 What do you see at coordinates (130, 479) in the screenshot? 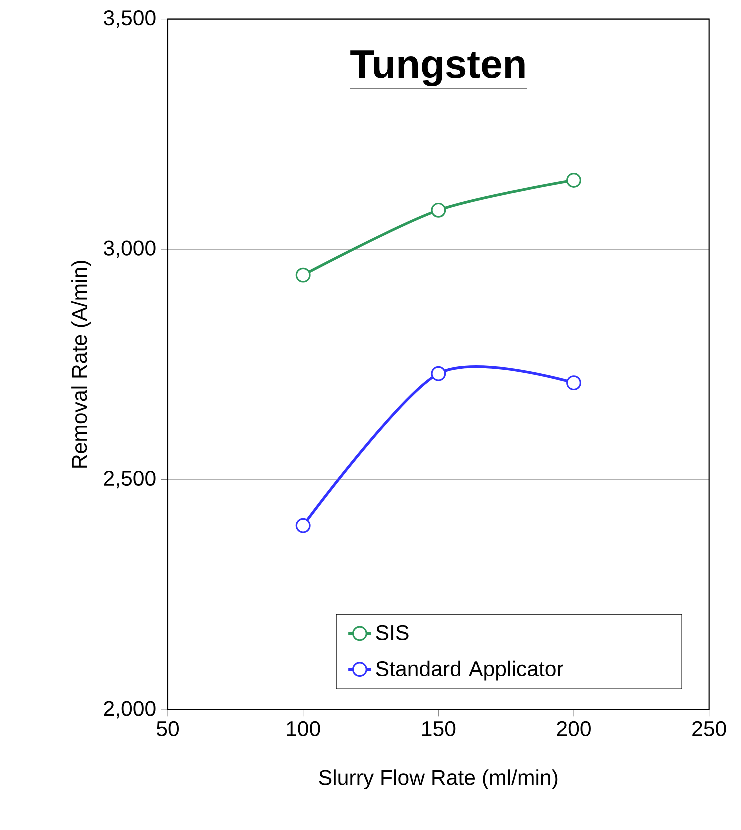
I see `y-tick-label: 2,500` at bounding box center [130, 479].